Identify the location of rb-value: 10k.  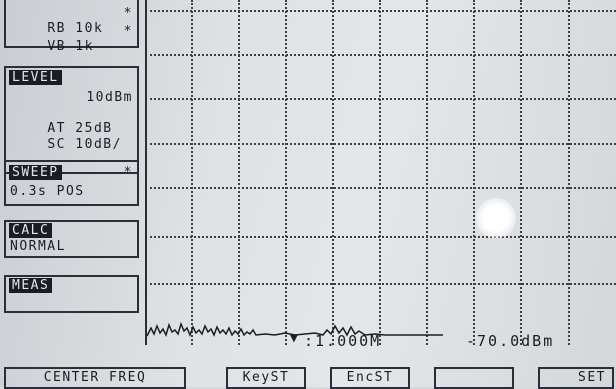
(89, 28).